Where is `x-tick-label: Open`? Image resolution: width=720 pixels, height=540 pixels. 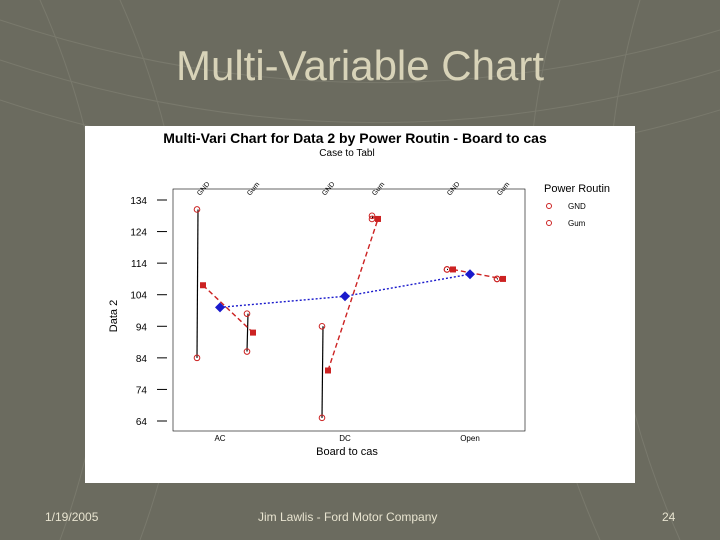
x-tick-label: Open is located at coordinates (470, 438).